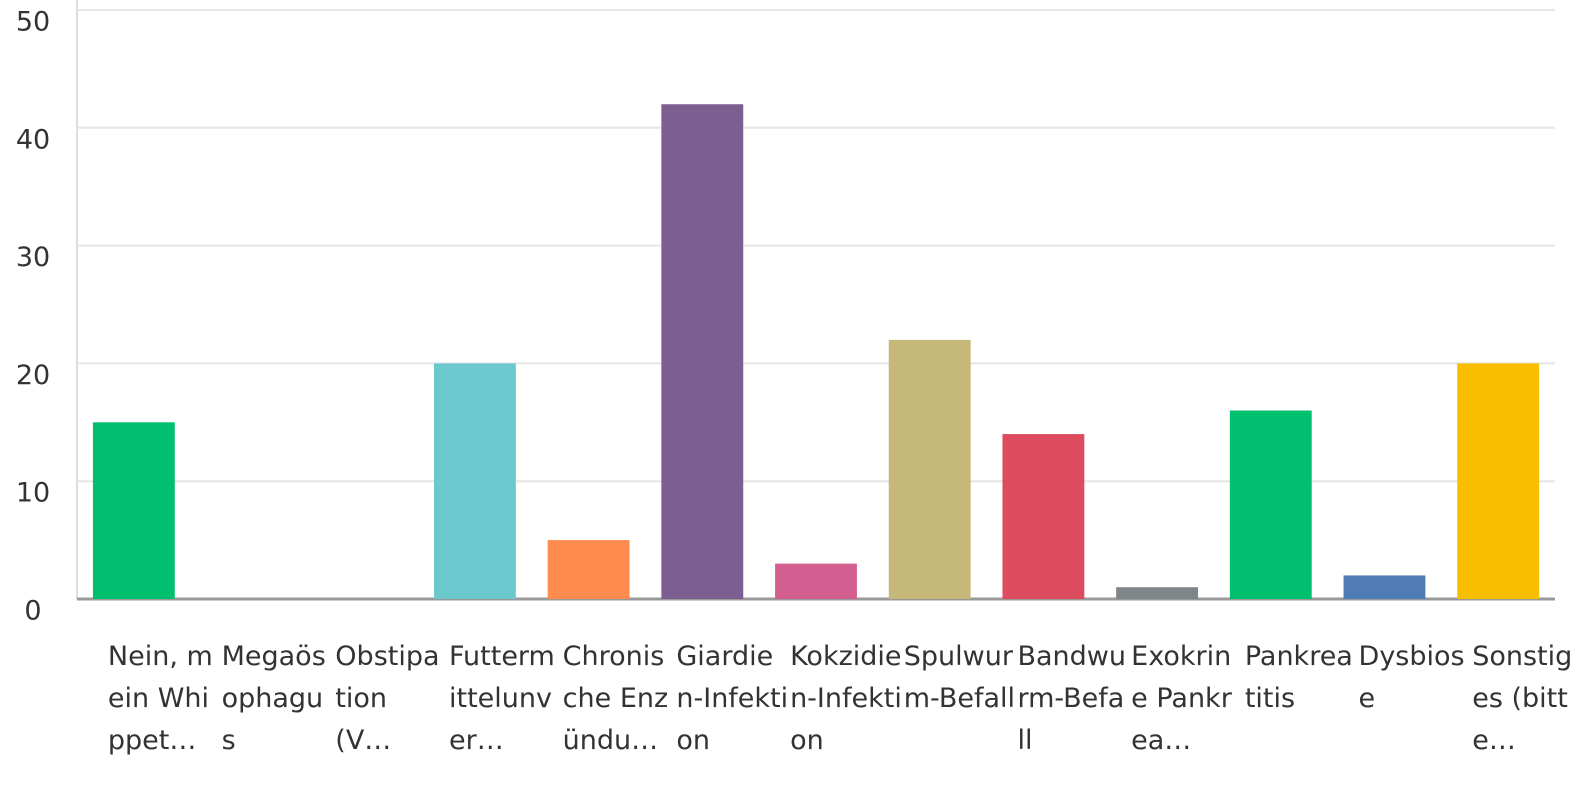  Describe the element at coordinates (1298, 677) in the screenshot. I see `x-tick-label: Pankreatitis` at that location.